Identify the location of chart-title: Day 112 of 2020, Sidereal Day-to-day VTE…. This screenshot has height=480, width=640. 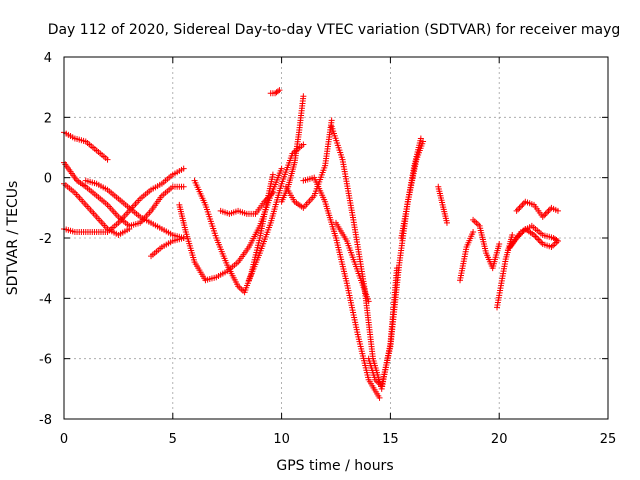
(334, 30).